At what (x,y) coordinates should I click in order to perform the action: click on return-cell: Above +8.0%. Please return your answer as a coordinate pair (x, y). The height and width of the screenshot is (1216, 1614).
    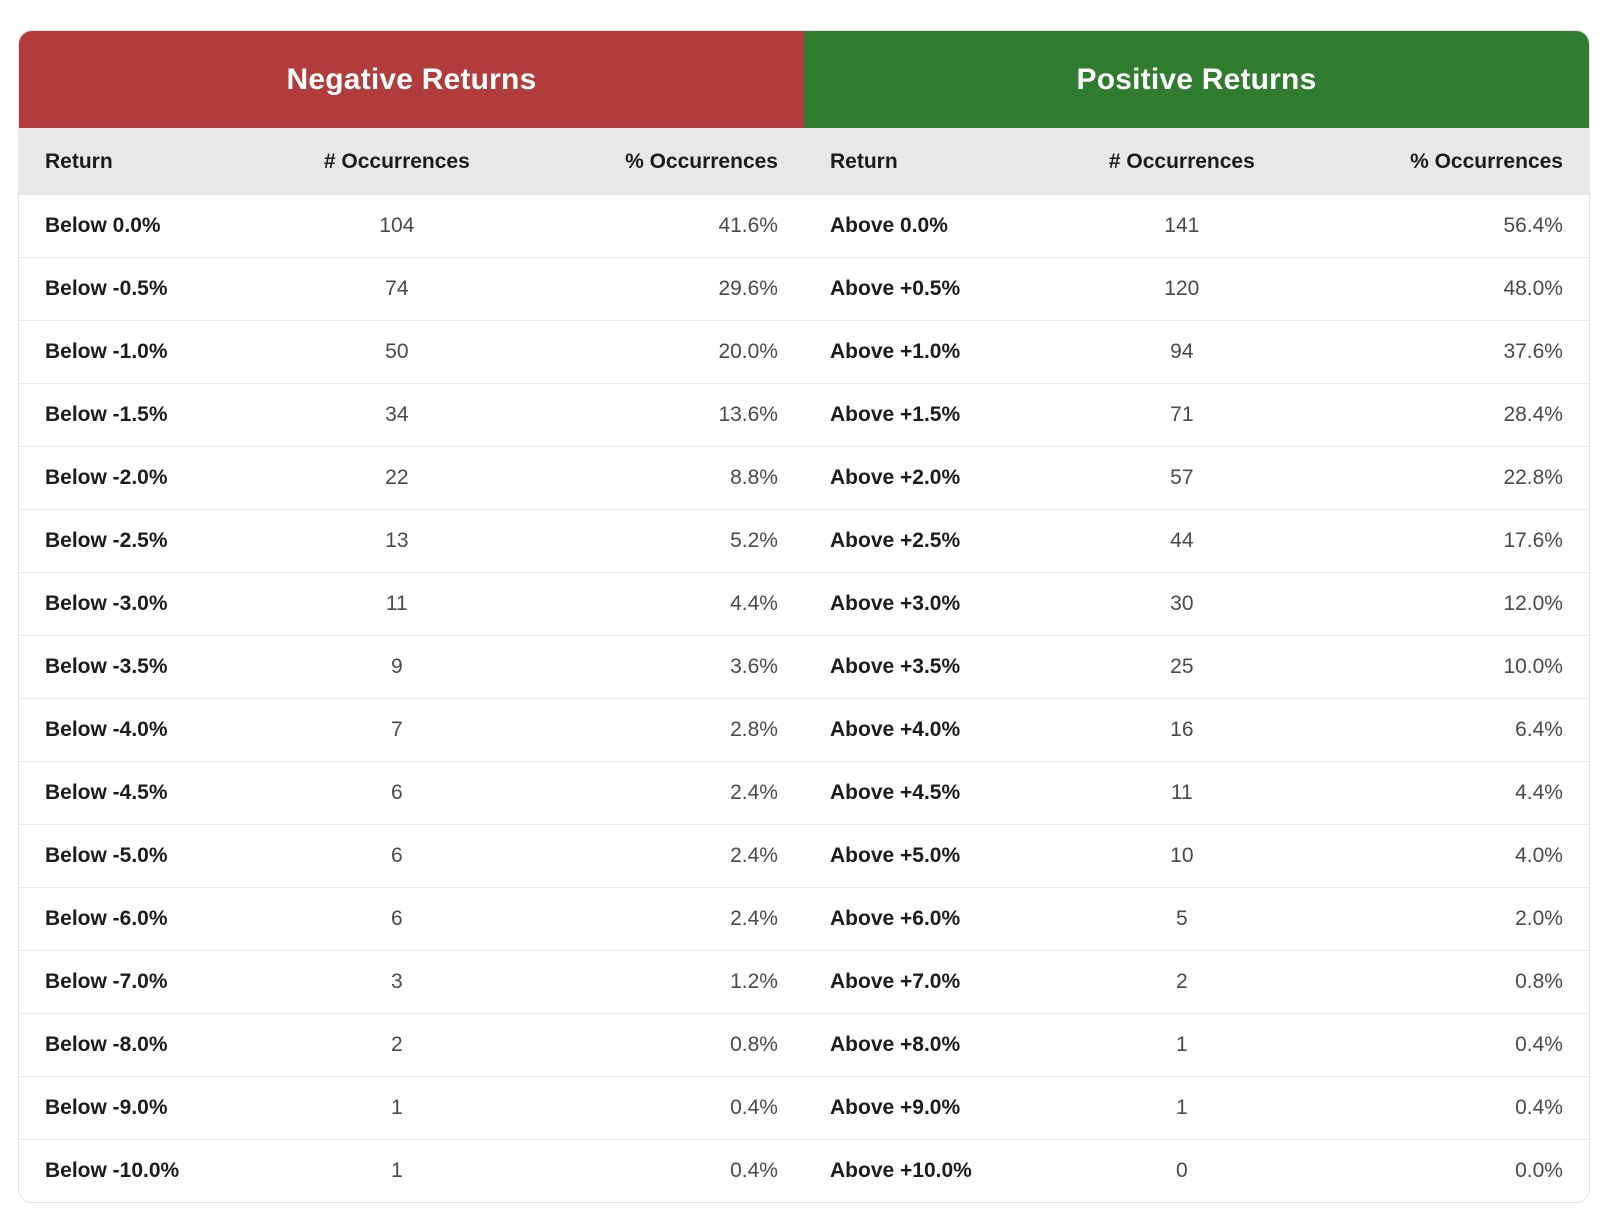
    Looking at the image, I should click on (895, 1044).